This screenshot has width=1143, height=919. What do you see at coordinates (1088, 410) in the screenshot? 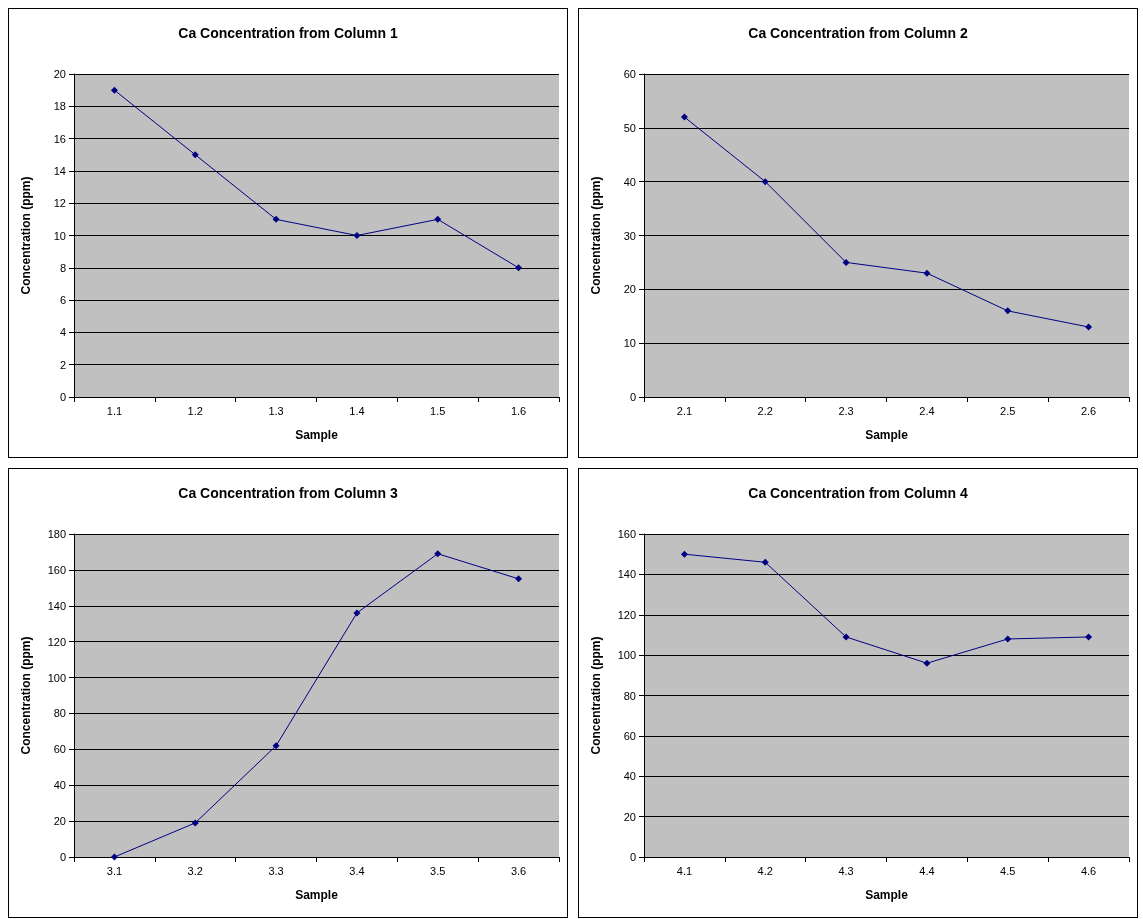
I see `x-tick-label: 2.6` at bounding box center [1088, 410].